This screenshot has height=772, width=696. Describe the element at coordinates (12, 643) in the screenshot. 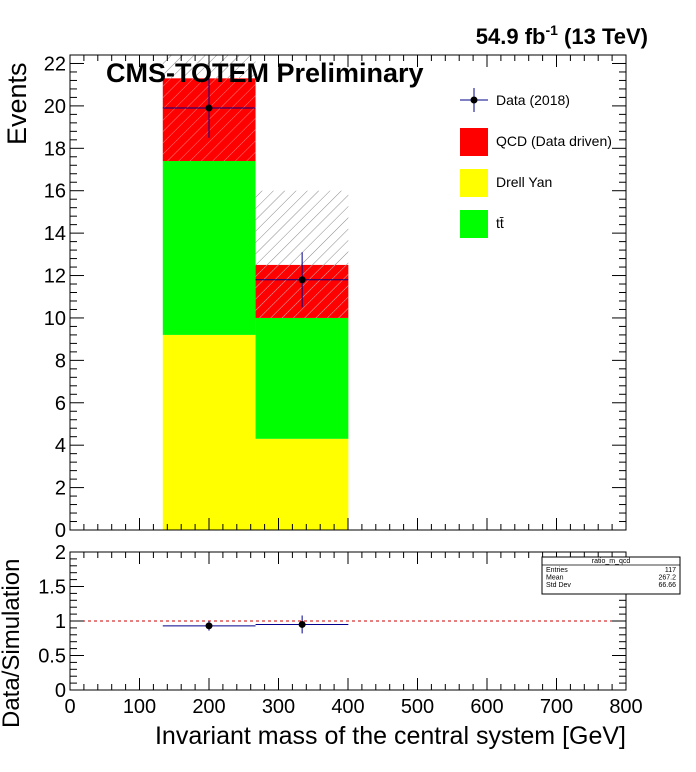

I see `ratio-y-axis-title: Data/Simulation` at that location.